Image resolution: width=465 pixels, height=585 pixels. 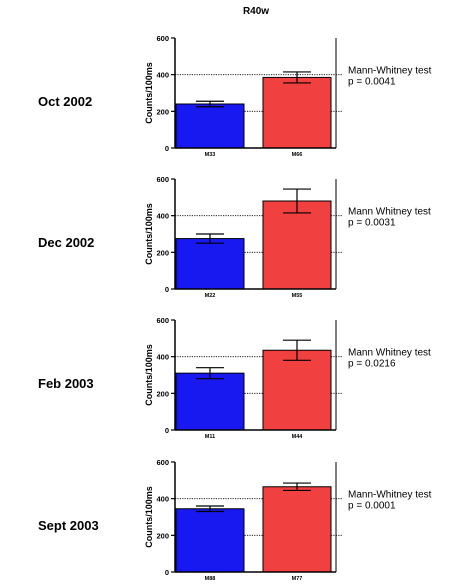 I want to click on chart-title: R40w, so click(x=256, y=11).